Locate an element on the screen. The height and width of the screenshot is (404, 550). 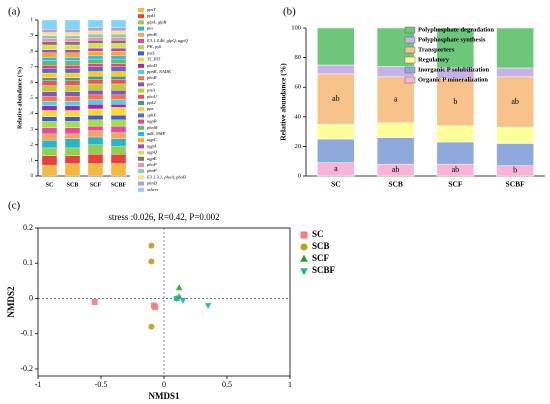
y-tick-label: 60 is located at coordinates (298, 87).